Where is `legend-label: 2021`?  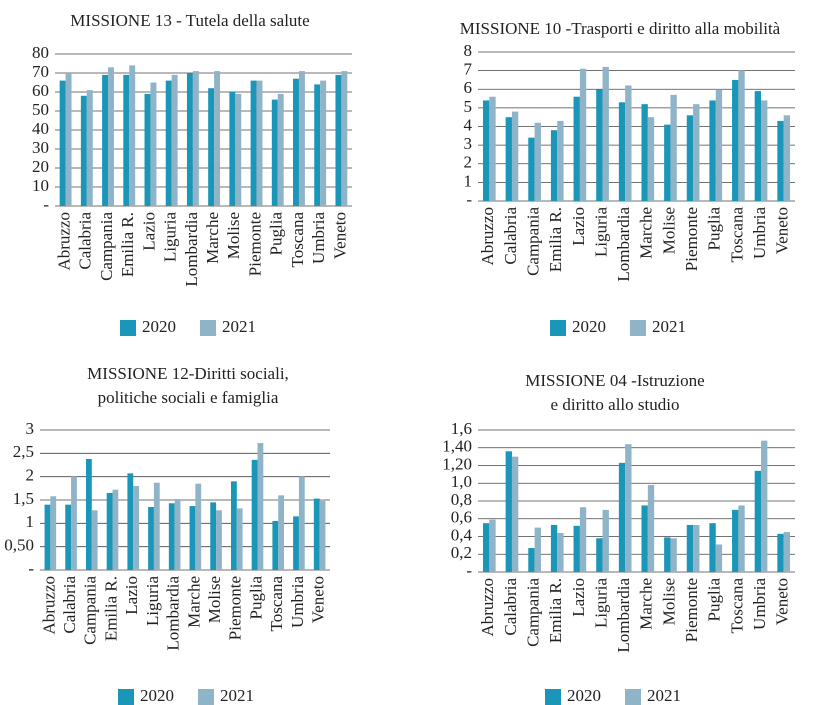
legend-label: 2021 is located at coordinates (669, 326).